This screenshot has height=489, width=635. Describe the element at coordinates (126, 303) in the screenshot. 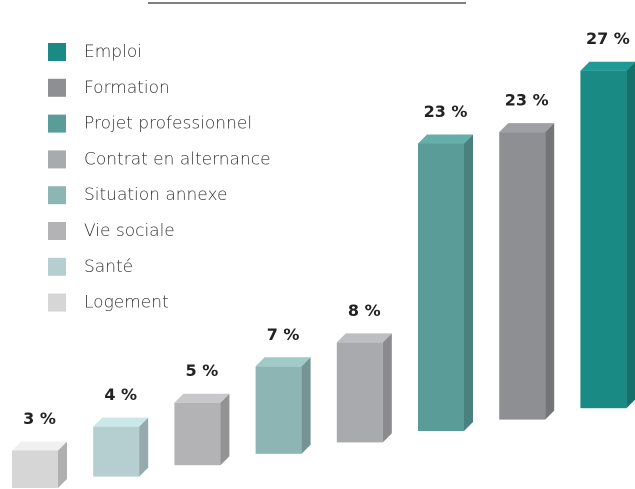

I see `legend-label: Logement` at that location.